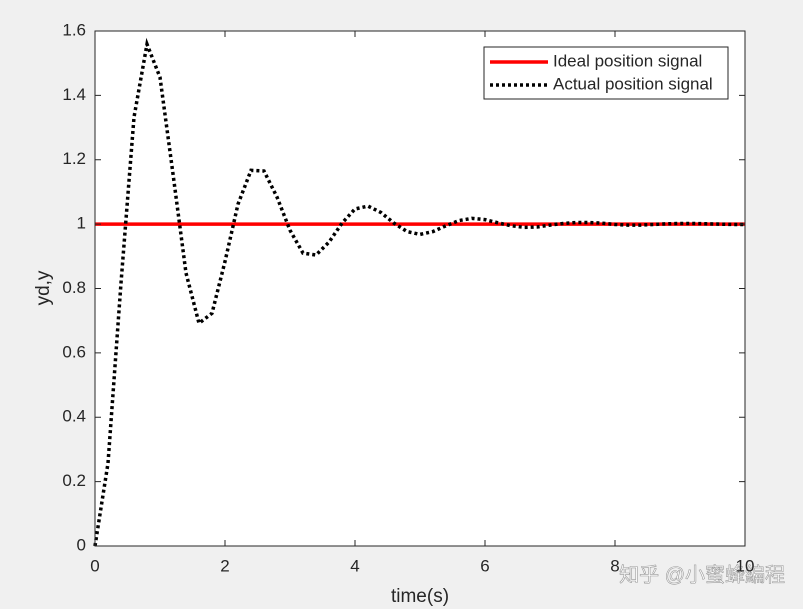 The height and width of the screenshot is (609, 803). I want to click on y-tick-label: 0.6, so click(74, 351).